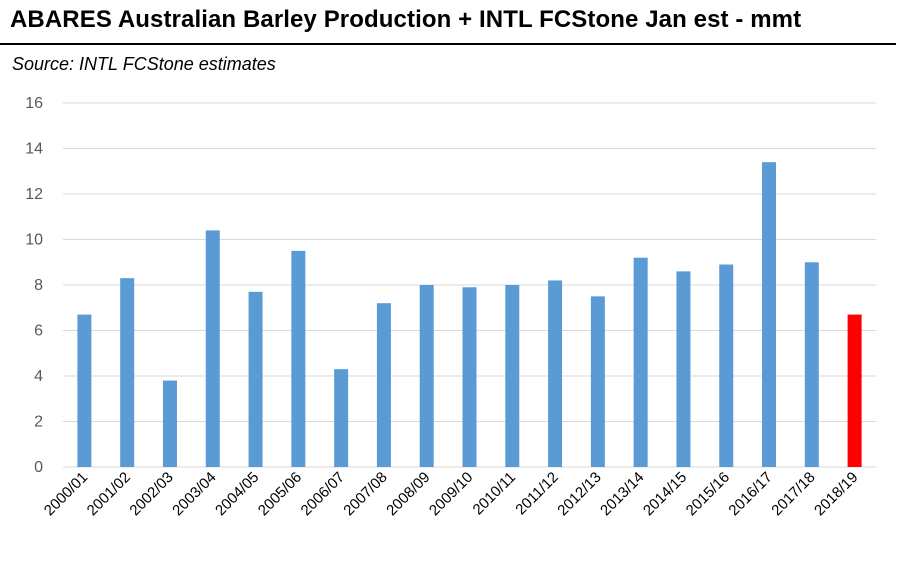 This screenshot has width=912, height=582. I want to click on x-tick-label: 2013/14, so click(622, 494).